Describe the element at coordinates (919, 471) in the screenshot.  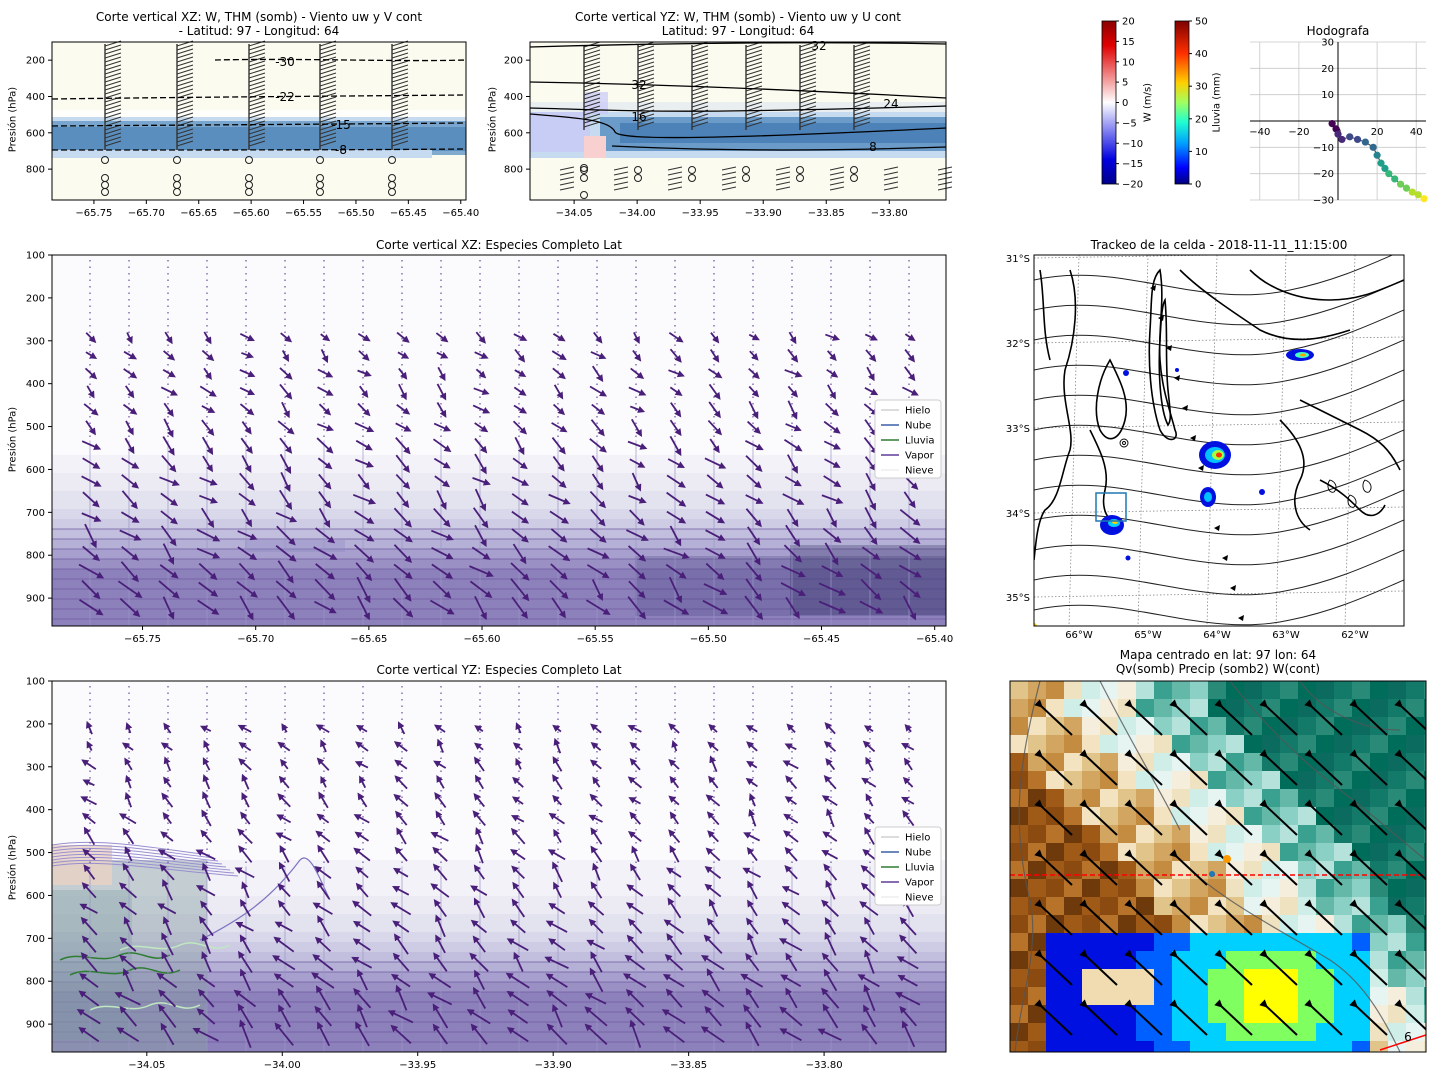
I see `legend-label: Nieve` at that location.